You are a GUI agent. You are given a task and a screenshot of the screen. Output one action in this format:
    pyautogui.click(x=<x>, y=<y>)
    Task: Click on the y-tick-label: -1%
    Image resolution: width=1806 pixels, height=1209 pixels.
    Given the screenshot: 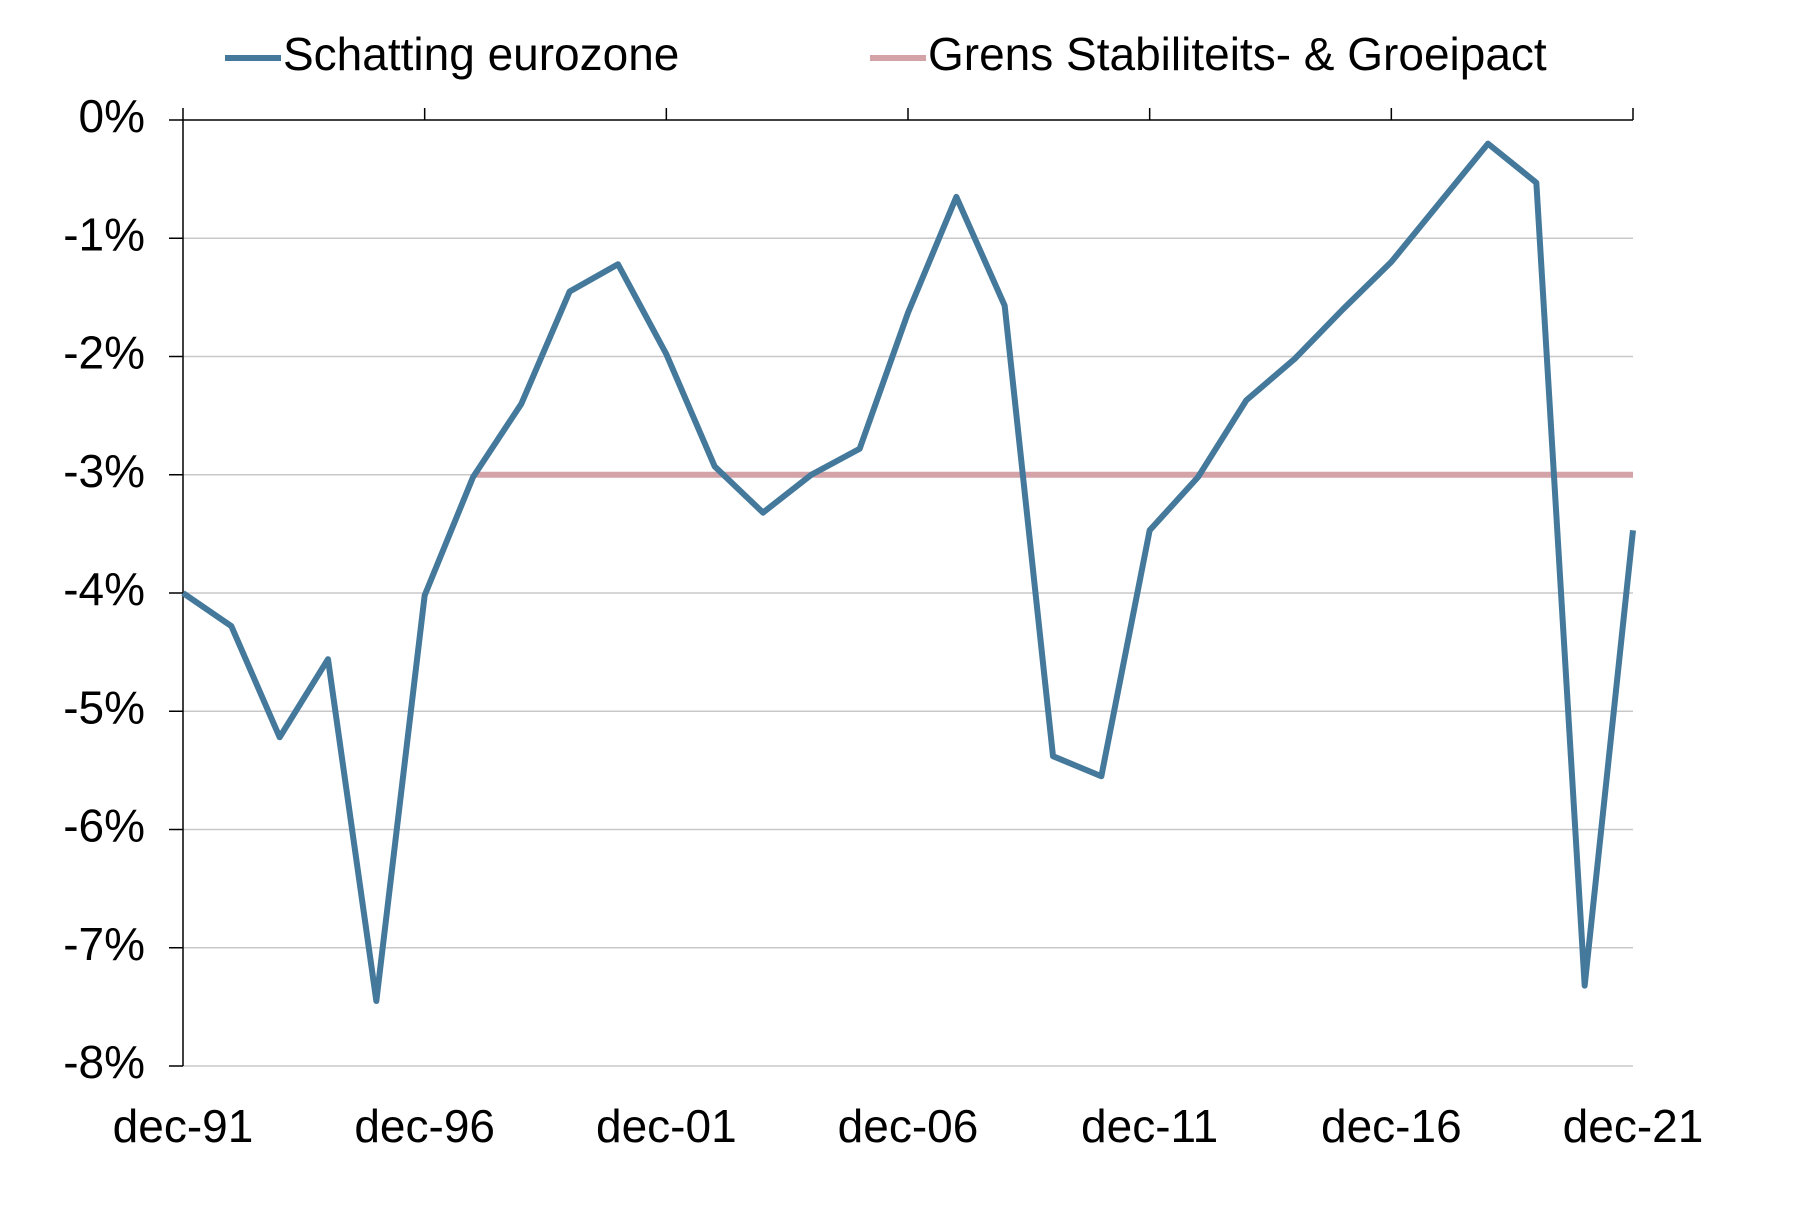 What is the action you would take?
    pyautogui.click(x=104, y=234)
    